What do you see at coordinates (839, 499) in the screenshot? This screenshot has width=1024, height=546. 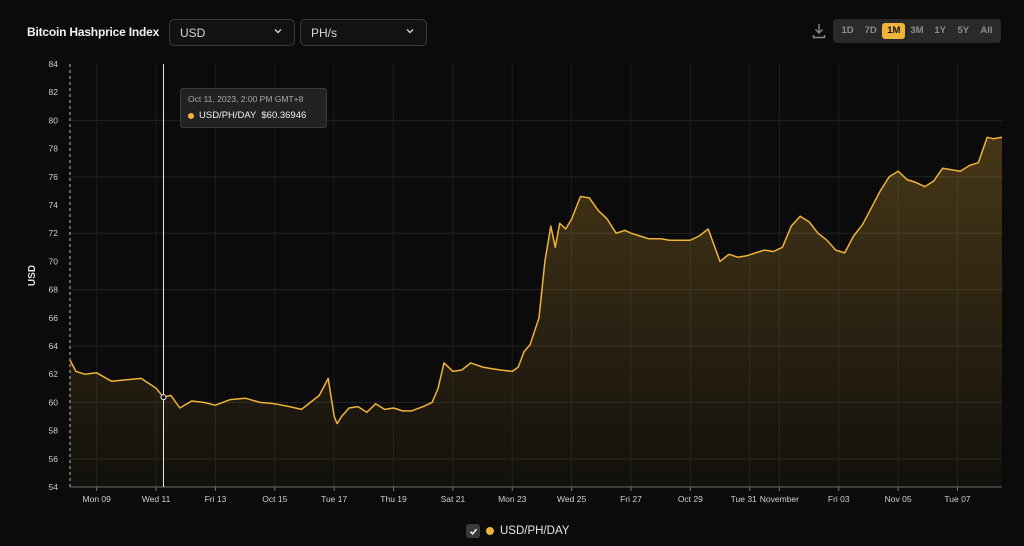 I see `x-tick-label: Fri 03` at bounding box center [839, 499].